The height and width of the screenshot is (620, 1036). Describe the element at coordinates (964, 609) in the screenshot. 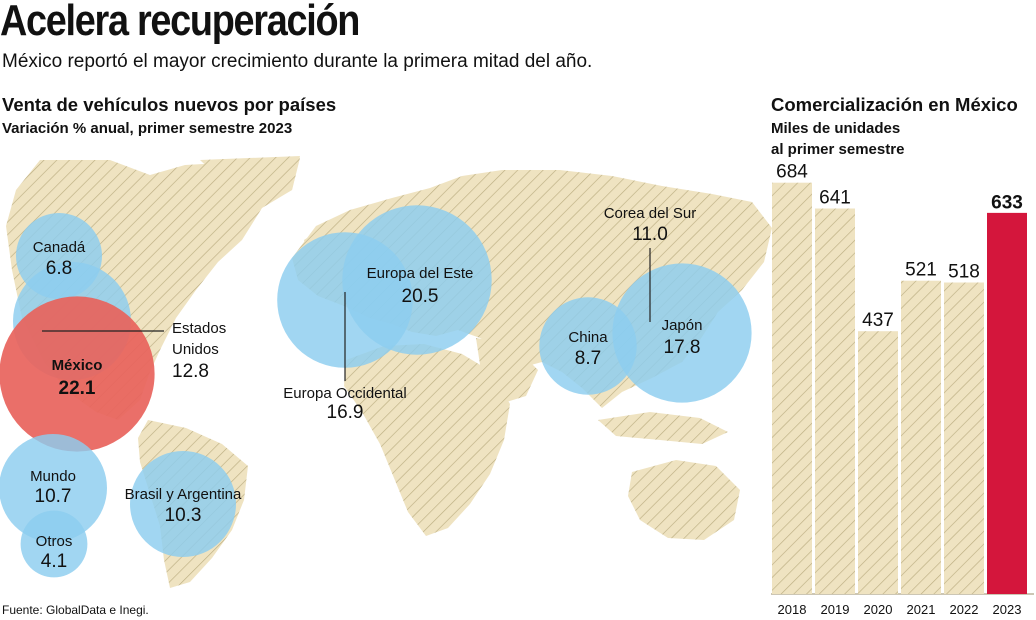

I see `bar-category-2022: 2022` at that location.